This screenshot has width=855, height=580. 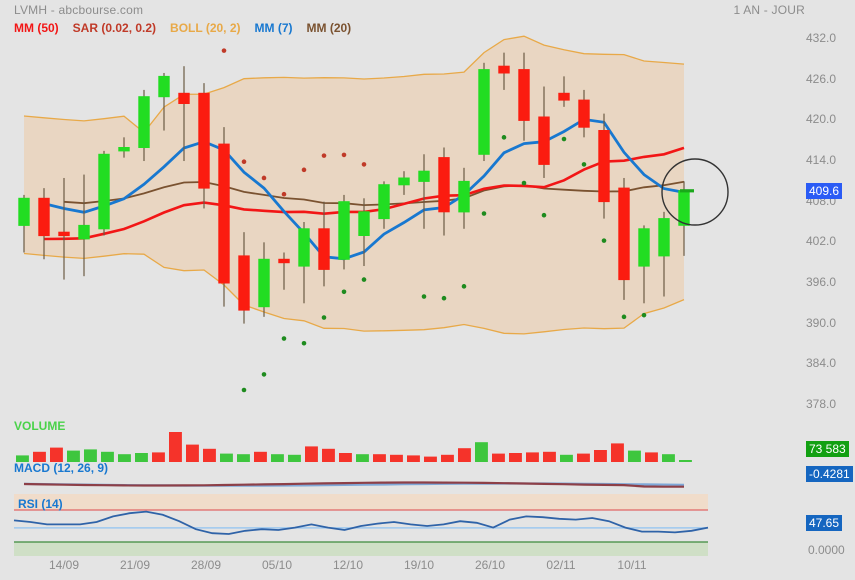 What do you see at coordinates (273, 28) in the screenshot?
I see `legend-item-mm7: MM (7)` at bounding box center [273, 28].